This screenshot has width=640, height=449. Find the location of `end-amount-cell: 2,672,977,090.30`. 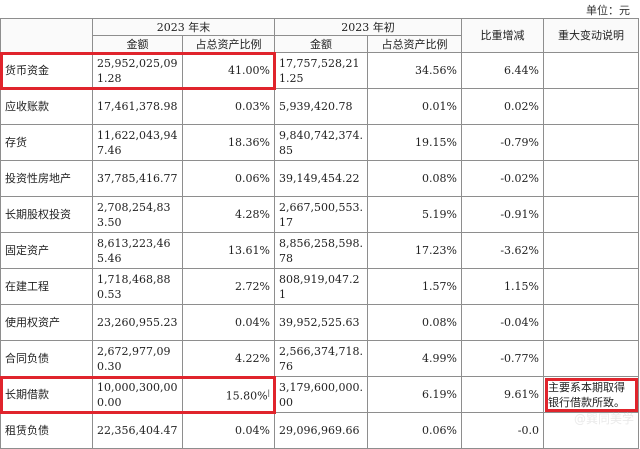

end-amount-cell: 2,672,977,090.30 is located at coordinates (137, 358).